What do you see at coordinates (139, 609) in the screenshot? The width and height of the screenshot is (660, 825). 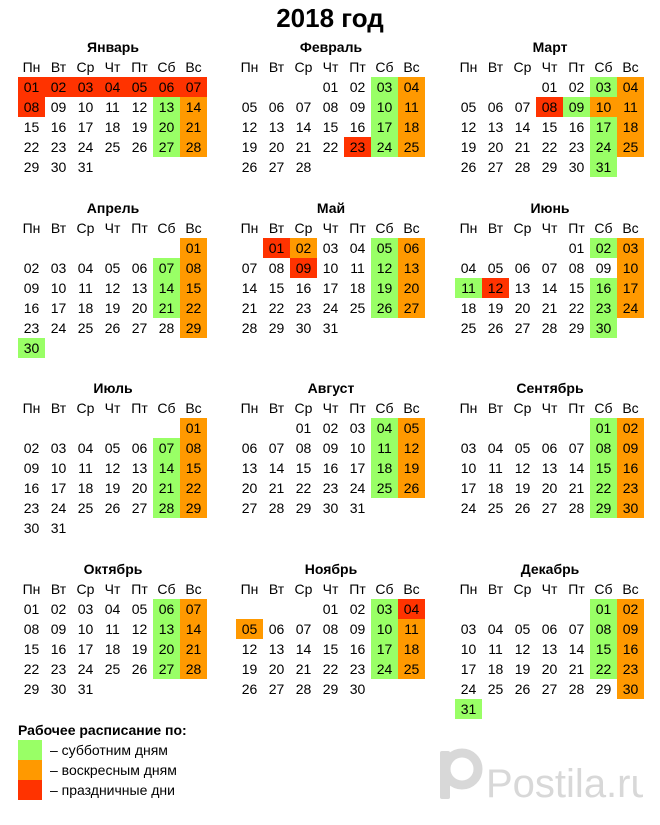 I see `day-cell: 05` at bounding box center [139, 609].